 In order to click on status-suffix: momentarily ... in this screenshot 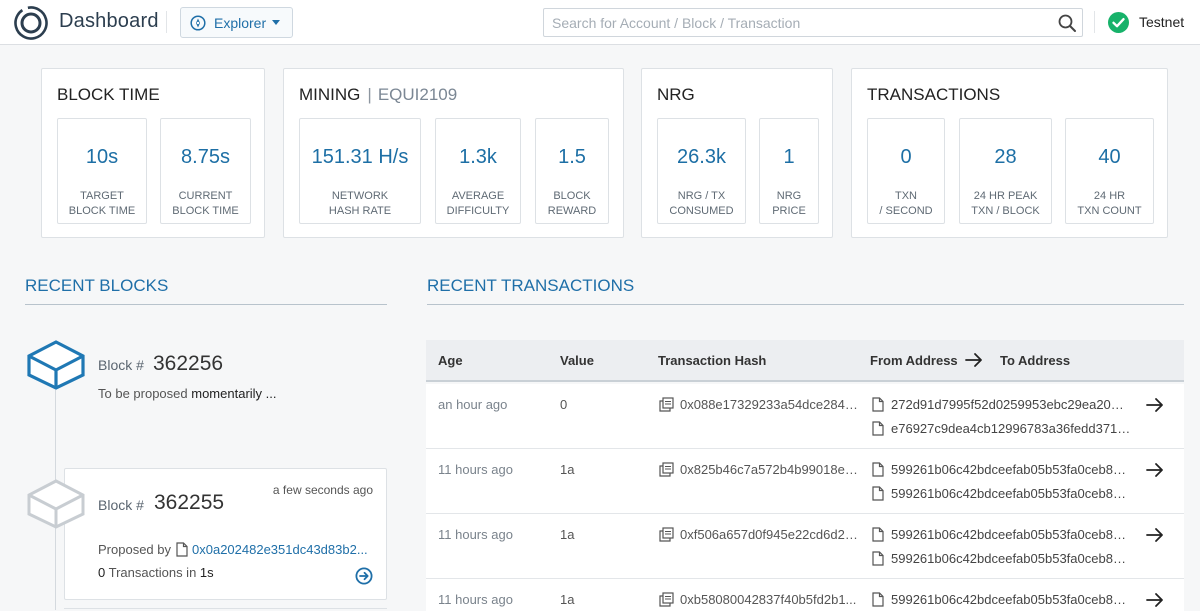, I will do `click(234, 393)`.